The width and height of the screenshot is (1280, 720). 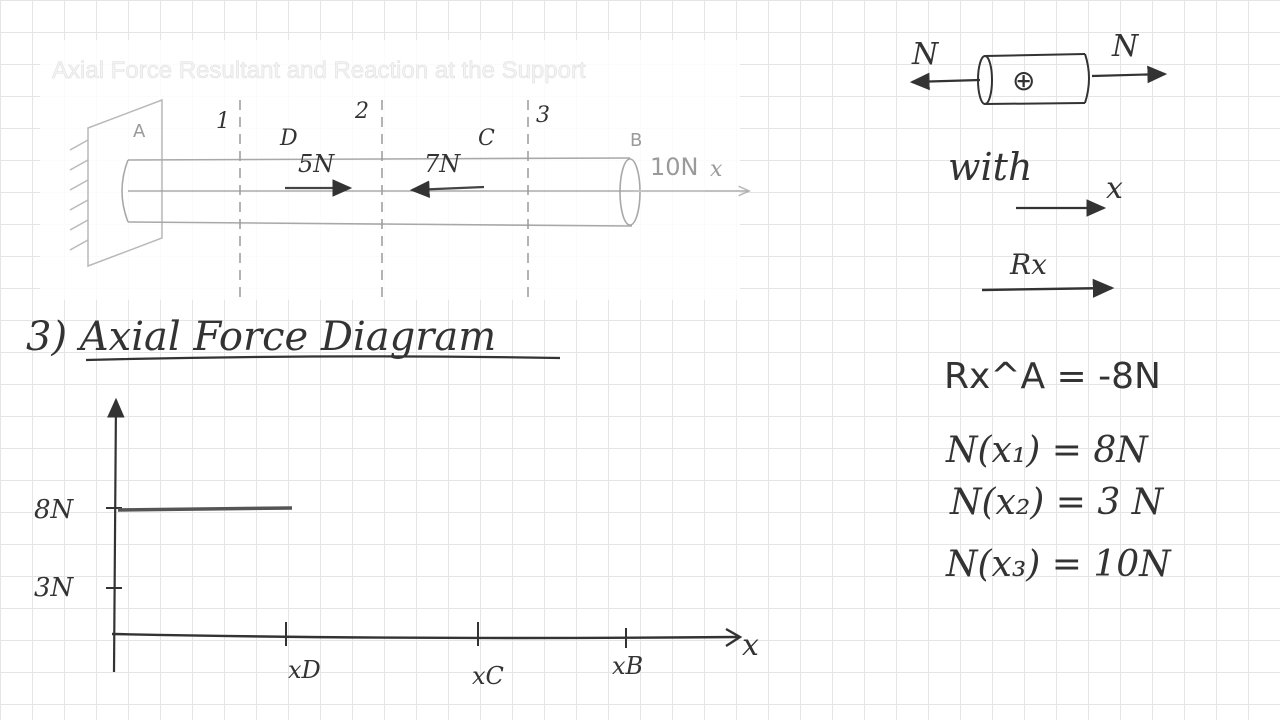 I want to click on top-axis-label: x, so click(x=716, y=169).